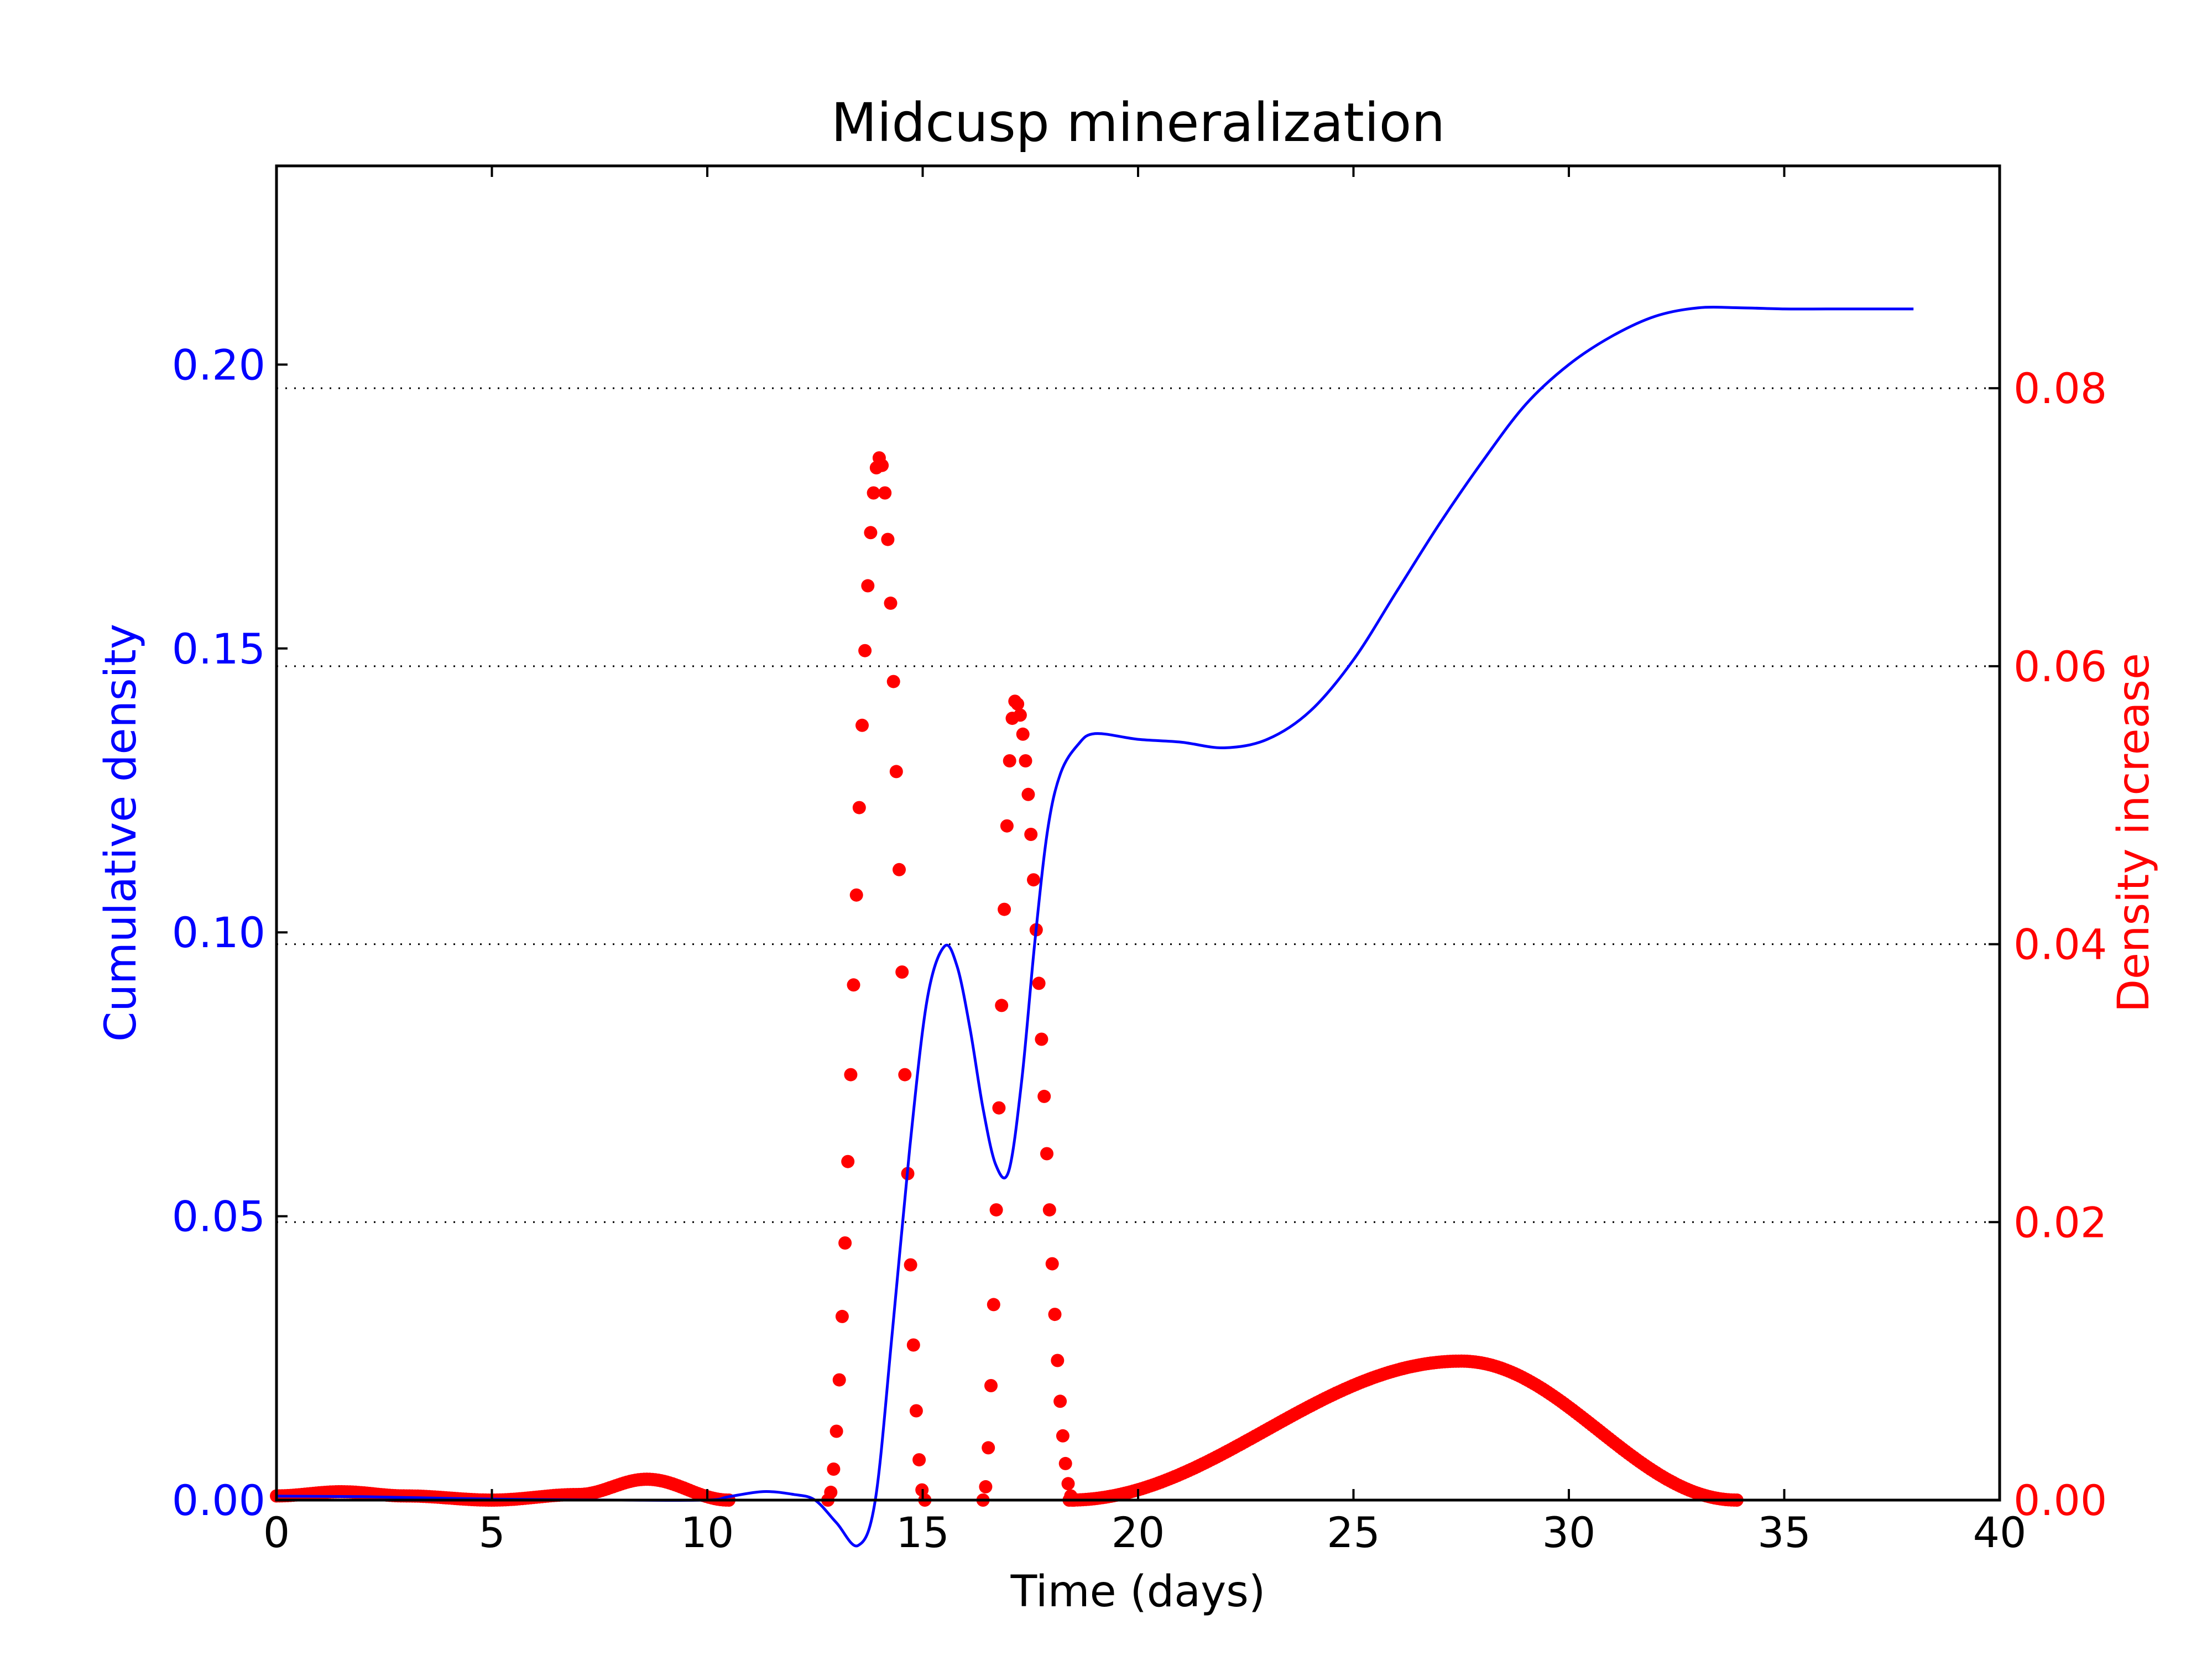  What do you see at coordinates (1138, 123) in the screenshot?
I see `chart-title: Midcusp mineralization` at bounding box center [1138, 123].